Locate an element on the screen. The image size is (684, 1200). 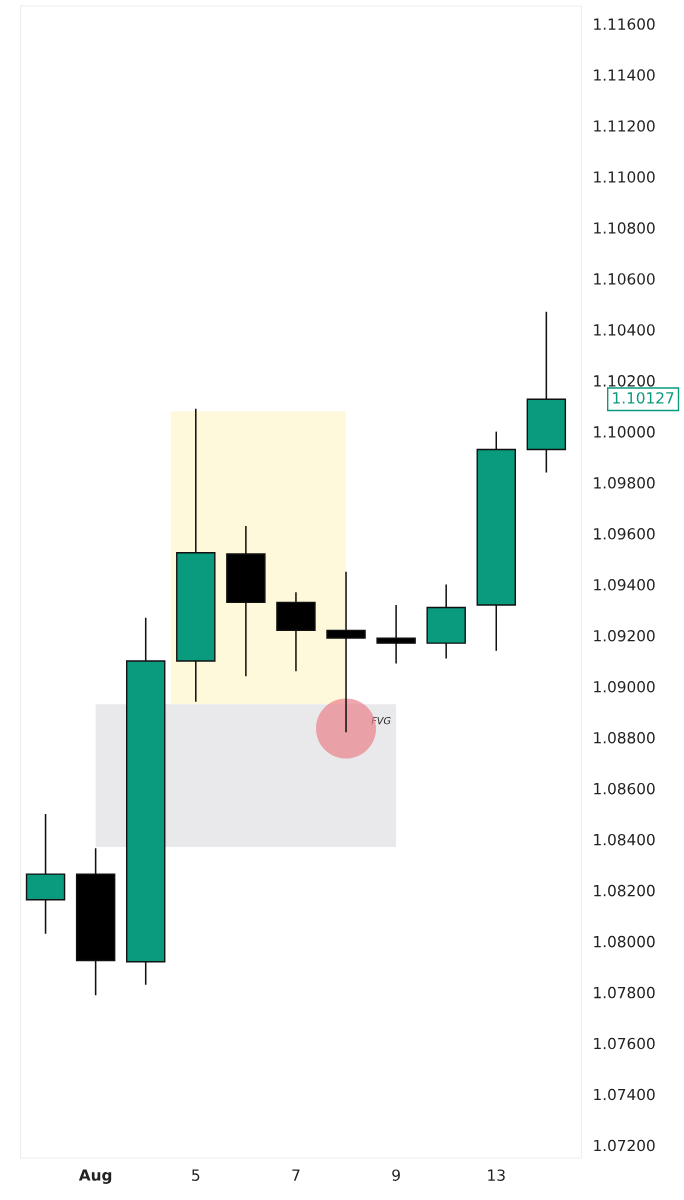
y-tick-label: 1.09000 is located at coordinates (624, 686).